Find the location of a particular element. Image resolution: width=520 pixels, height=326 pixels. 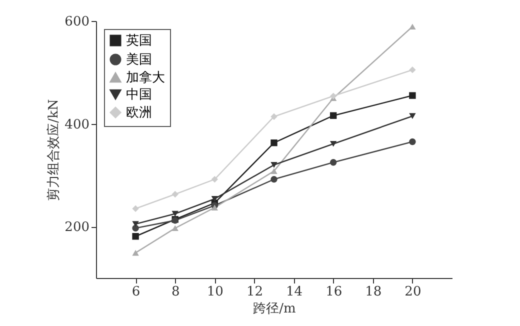

y-axis-title: 剪力组合效应/kN is located at coordinates (54, 150).